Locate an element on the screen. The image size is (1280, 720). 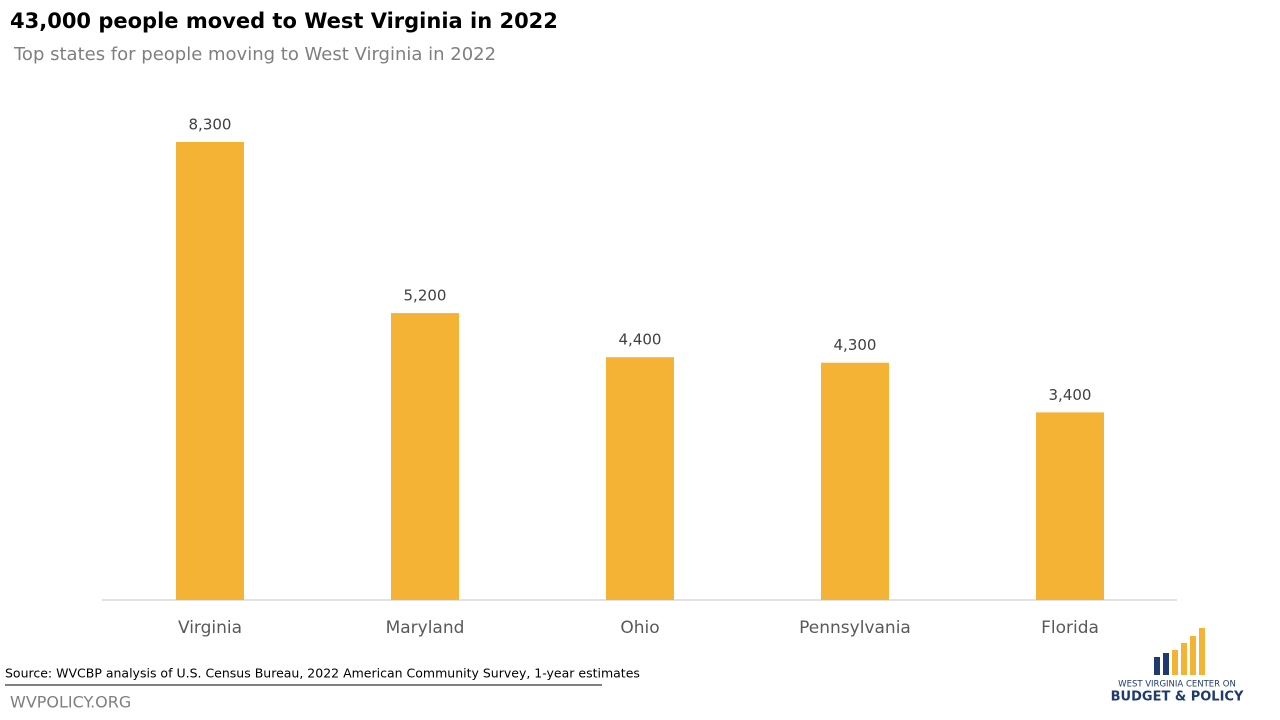
value-label: 3,400 is located at coordinates (1070, 395).